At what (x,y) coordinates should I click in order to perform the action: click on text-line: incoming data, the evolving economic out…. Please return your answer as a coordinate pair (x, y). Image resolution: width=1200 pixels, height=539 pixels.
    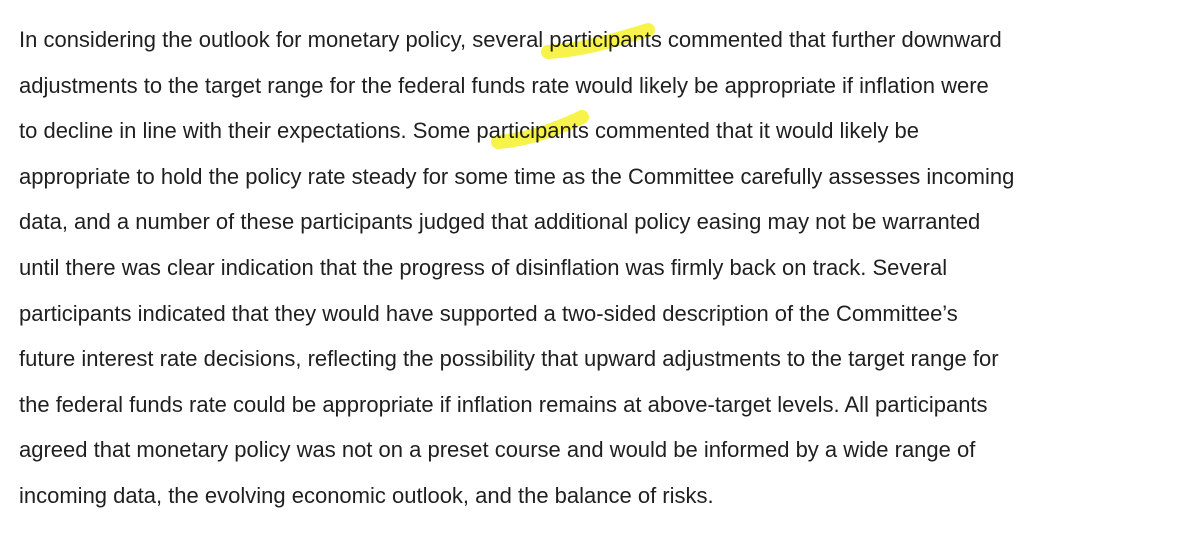
    Looking at the image, I should click on (366, 495).